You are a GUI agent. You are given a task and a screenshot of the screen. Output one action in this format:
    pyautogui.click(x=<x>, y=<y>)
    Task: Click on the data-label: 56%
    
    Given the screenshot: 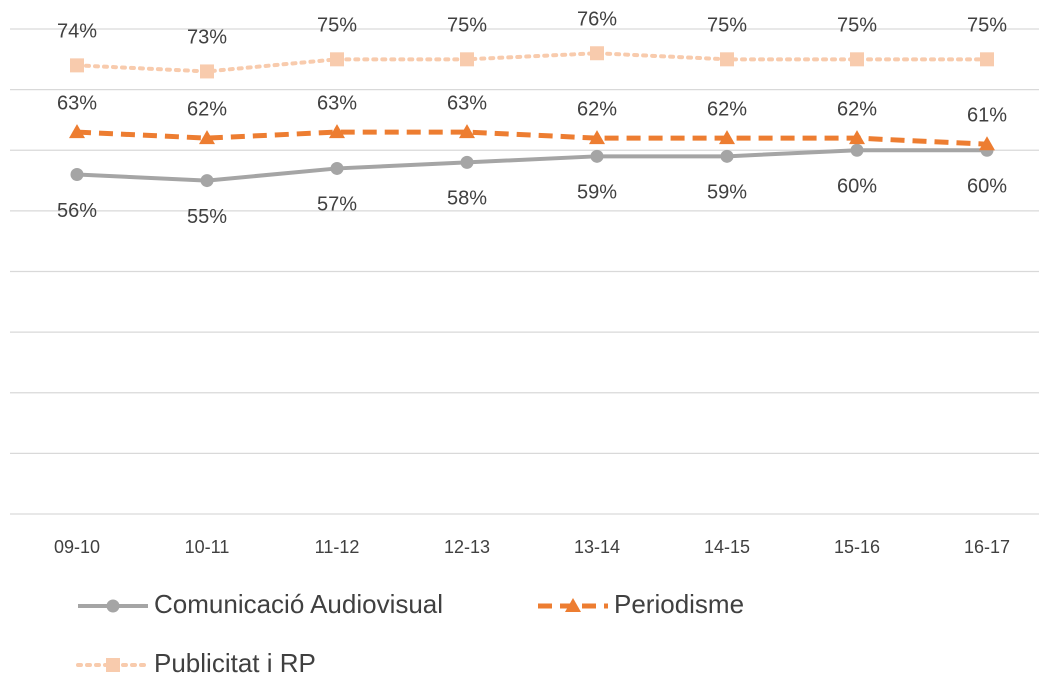 What is the action you would take?
    pyautogui.click(x=77, y=211)
    